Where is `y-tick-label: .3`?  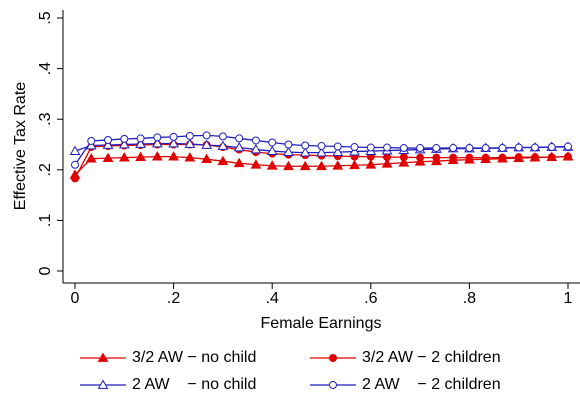
y-tick-label: .3 is located at coordinates (45, 118).